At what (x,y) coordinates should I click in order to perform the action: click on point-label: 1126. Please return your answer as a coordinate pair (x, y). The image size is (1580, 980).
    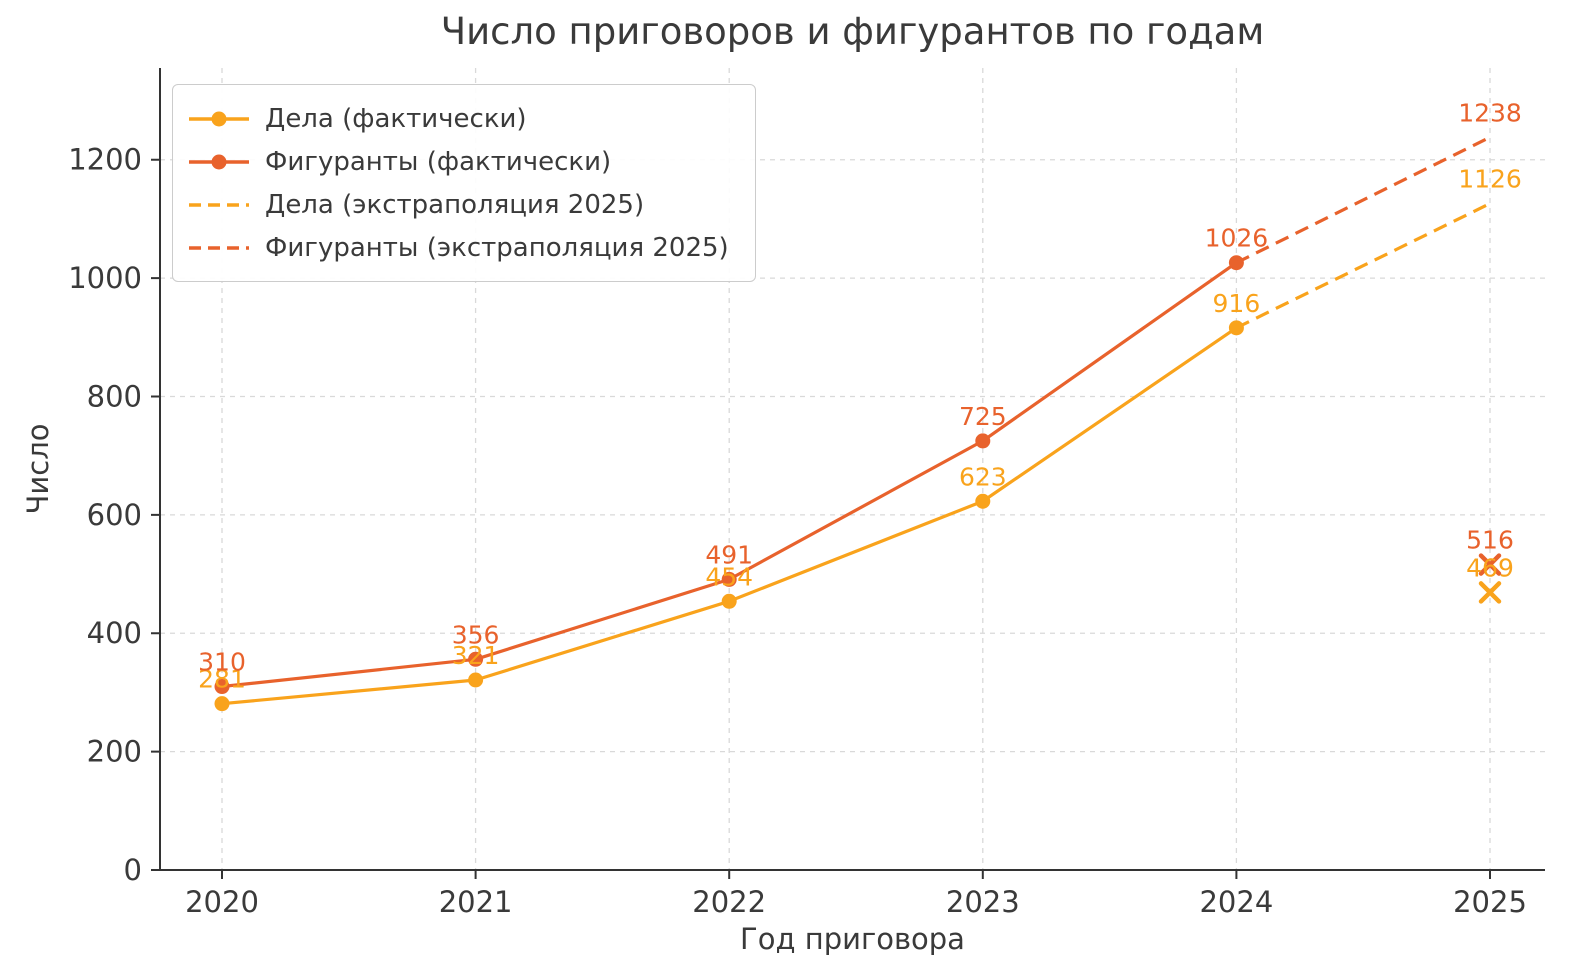
    Looking at the image, I should click on (1490, 179).